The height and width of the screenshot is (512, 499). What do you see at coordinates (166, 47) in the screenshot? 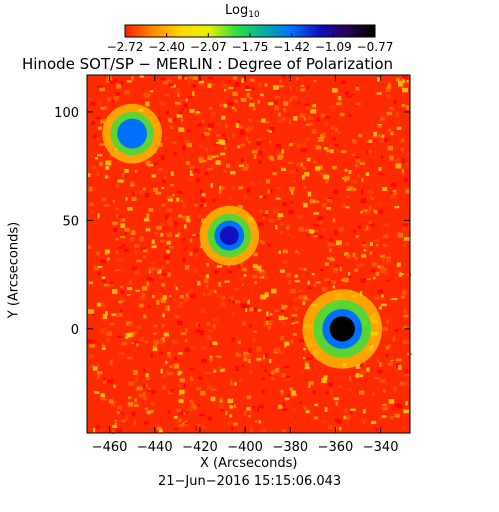
I see `colorbar-tick-label: −2.40` at bounding box center [166, 47].